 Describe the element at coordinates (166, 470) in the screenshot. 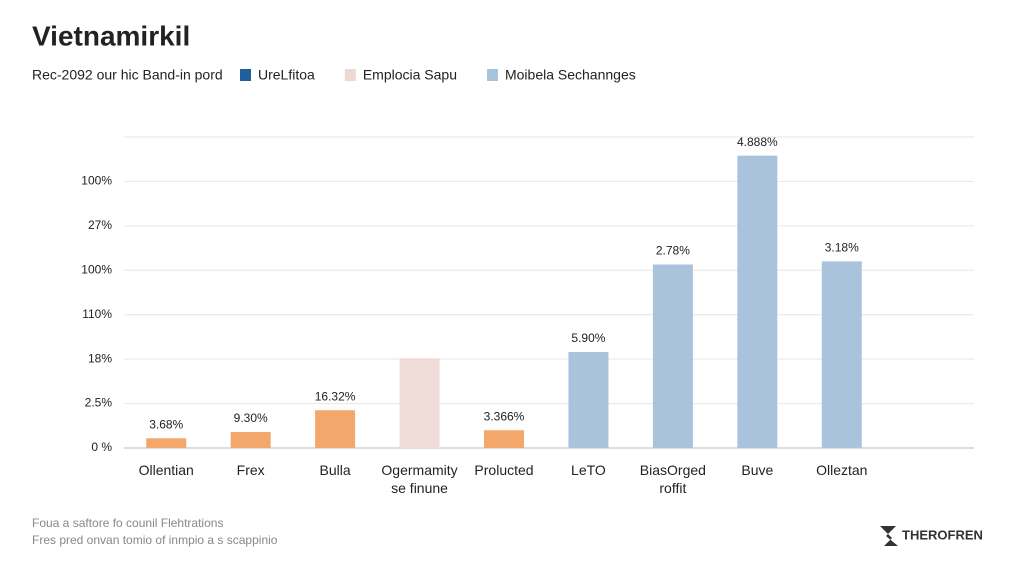

I see `x-tick-label: Ollentian` at that location.